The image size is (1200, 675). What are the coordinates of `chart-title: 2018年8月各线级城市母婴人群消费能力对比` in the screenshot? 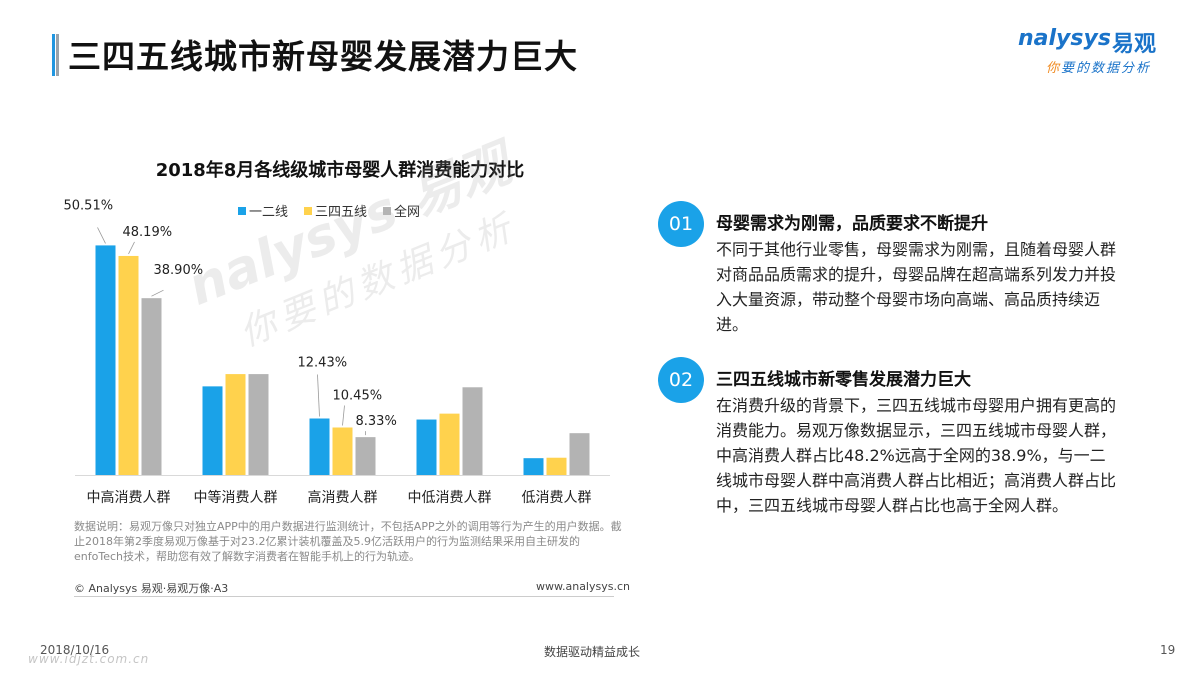 It's located at (340, 170).